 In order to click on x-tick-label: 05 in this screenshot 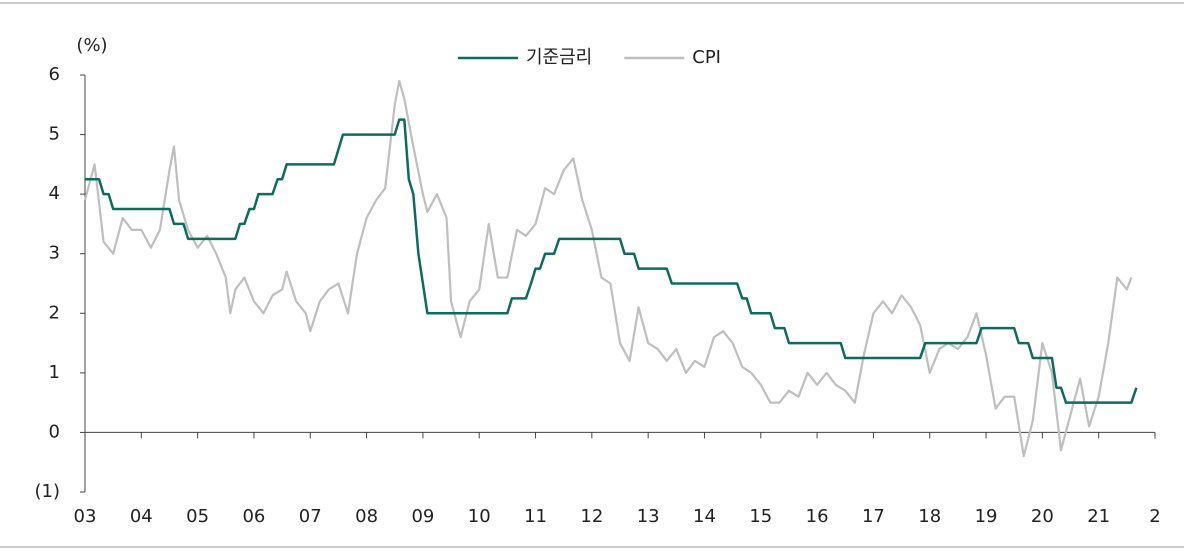, I will do `click(197, 516)`.